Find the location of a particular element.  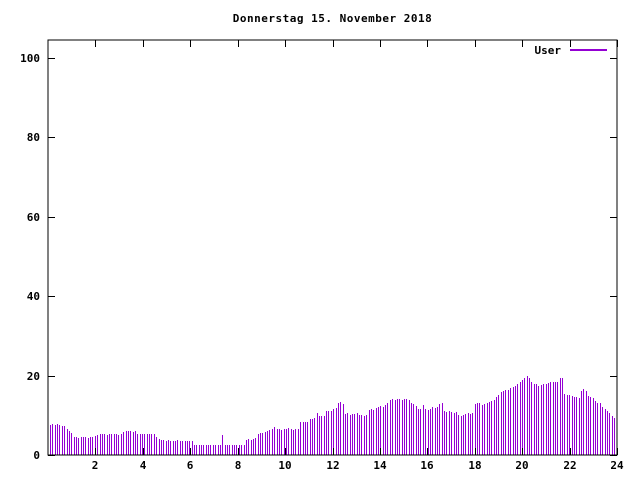

chart-title: Donnerstag 15. November 2018 is located at coordinates (332, 18).